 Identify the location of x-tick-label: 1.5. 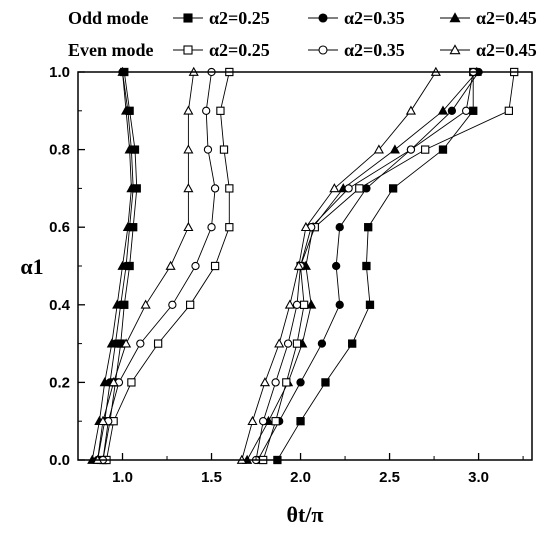
(211, 477).